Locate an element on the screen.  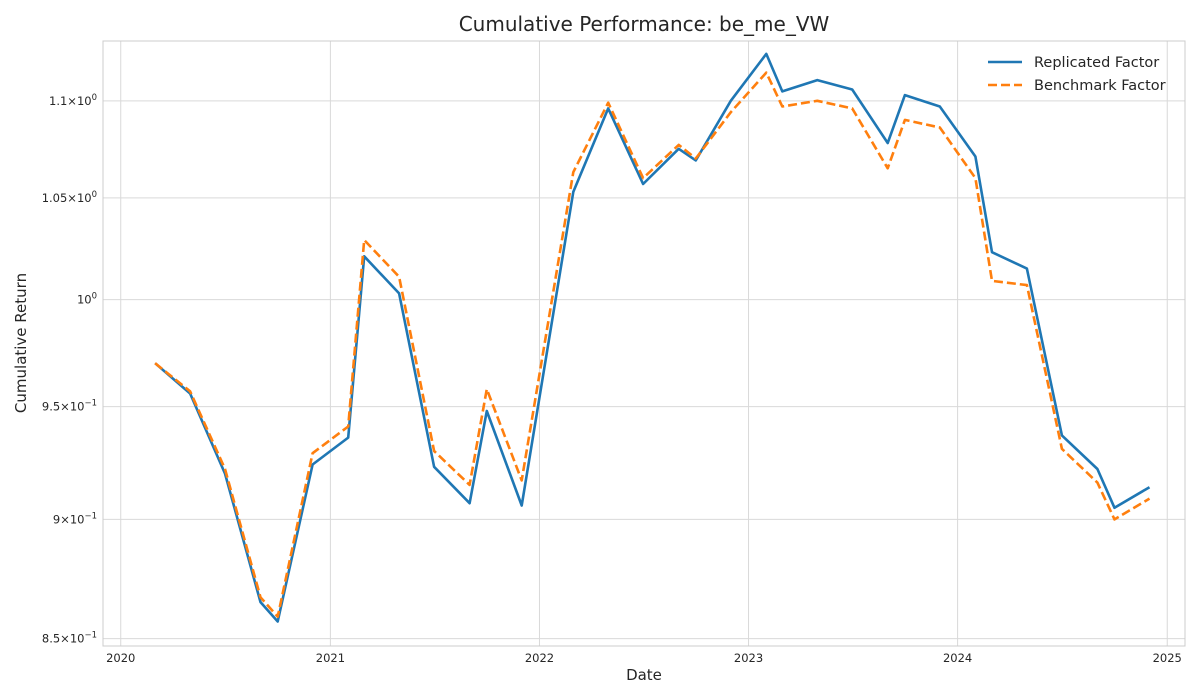
y-tick-label: 1.1×100 is located at coordinates (73, 100).